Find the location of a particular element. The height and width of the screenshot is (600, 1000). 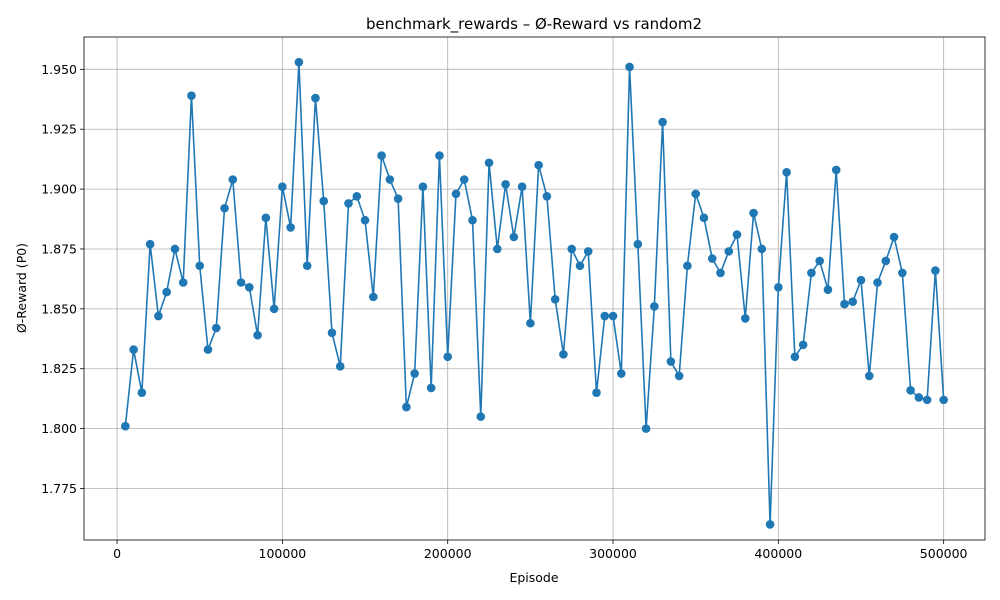

y-tick-label: 1.825 is located at coordinates (59, 368).